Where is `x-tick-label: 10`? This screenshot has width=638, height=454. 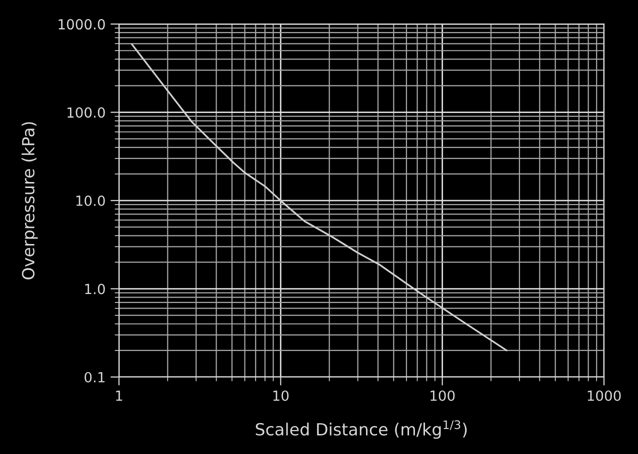 x-tick-label: 10 is located at coordinates (281, 395).